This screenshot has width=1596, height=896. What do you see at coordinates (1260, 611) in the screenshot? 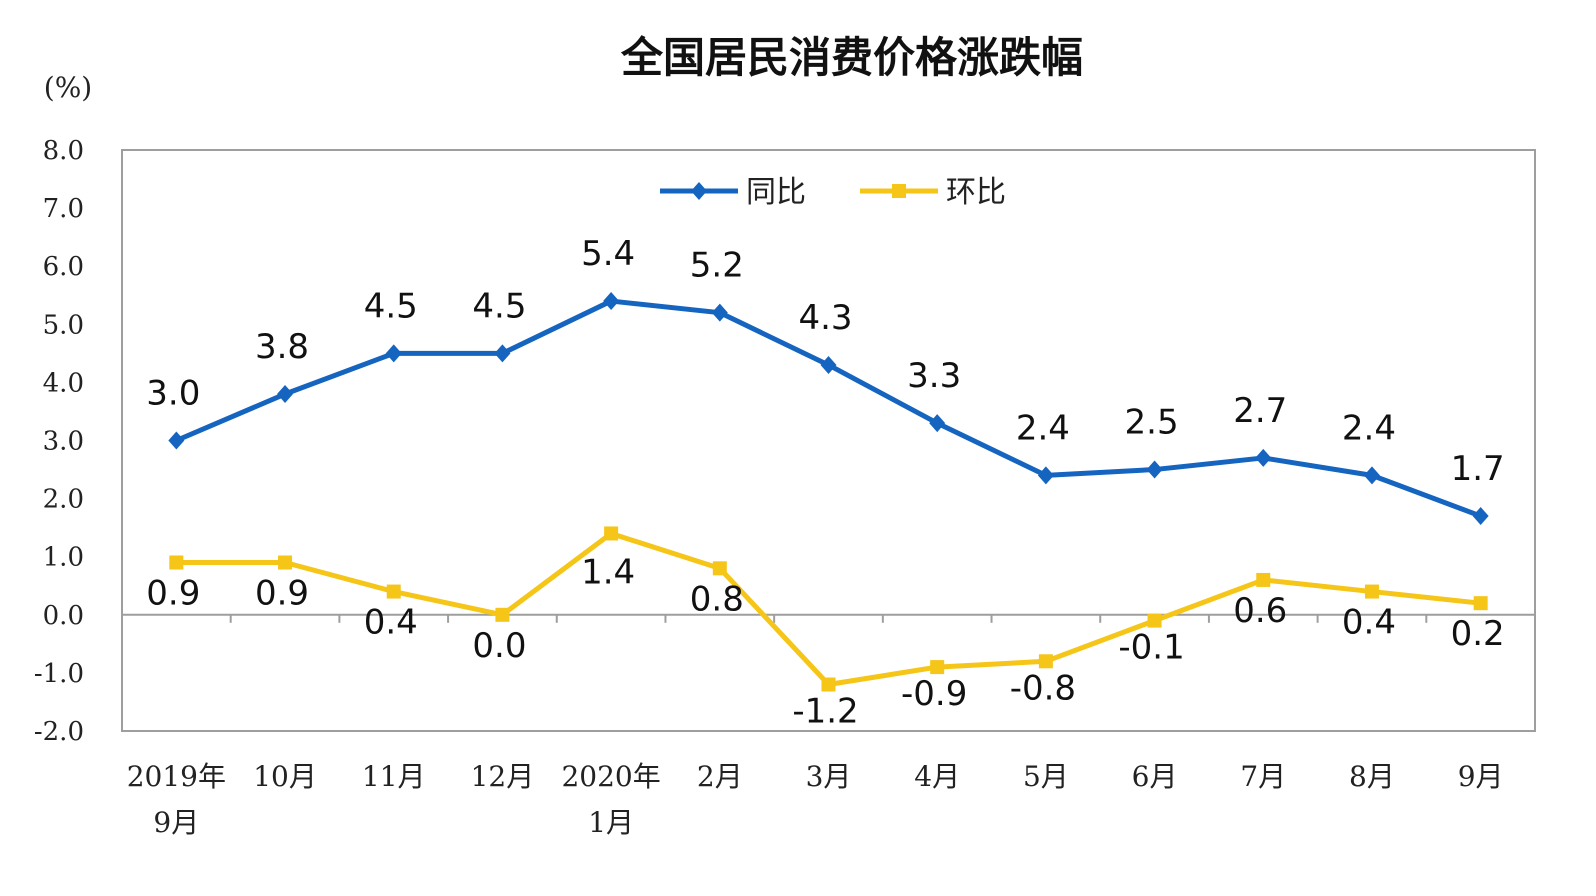
I see `data-label: 0.6` at bounding box center [1260, 611].